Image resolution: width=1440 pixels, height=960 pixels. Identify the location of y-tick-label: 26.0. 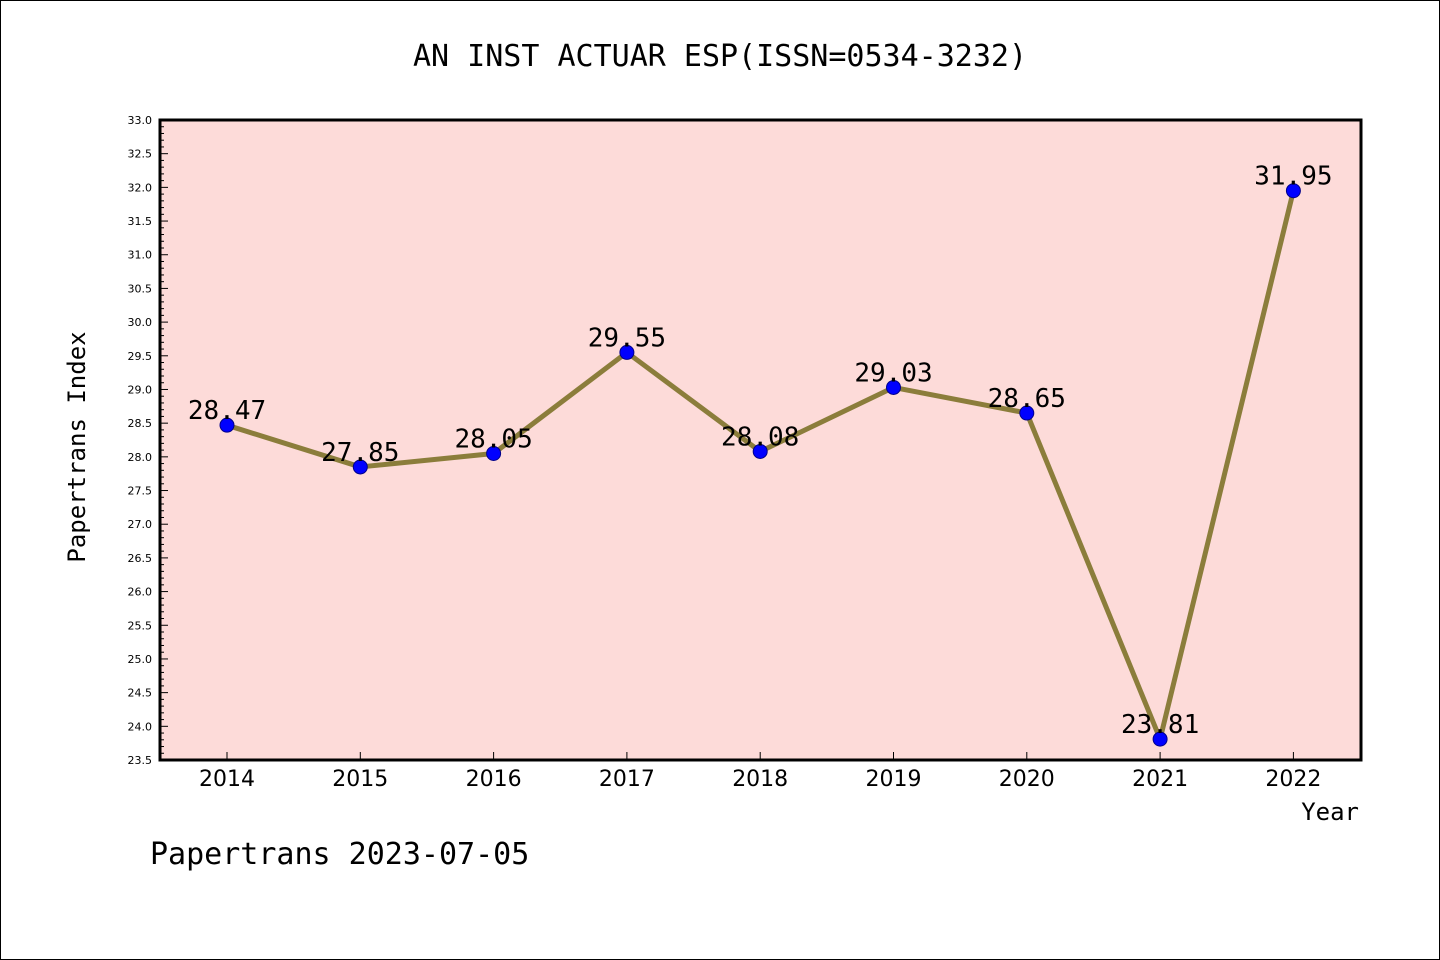
(140, 592).